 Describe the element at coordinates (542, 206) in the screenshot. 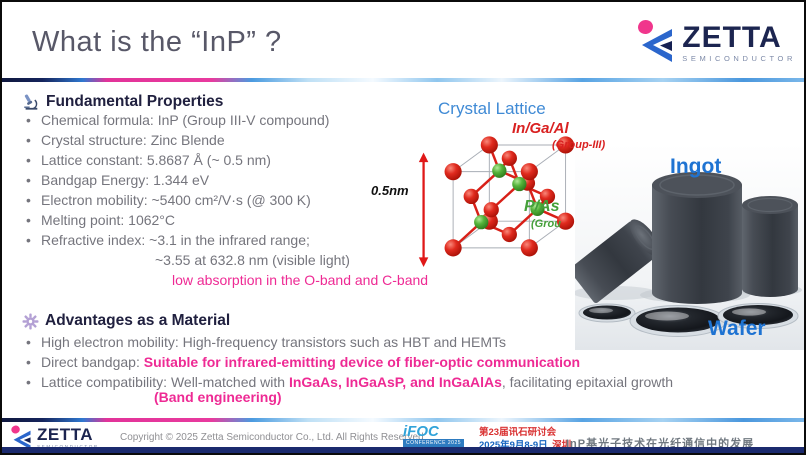

I see `group5-label: P/As` at that location.